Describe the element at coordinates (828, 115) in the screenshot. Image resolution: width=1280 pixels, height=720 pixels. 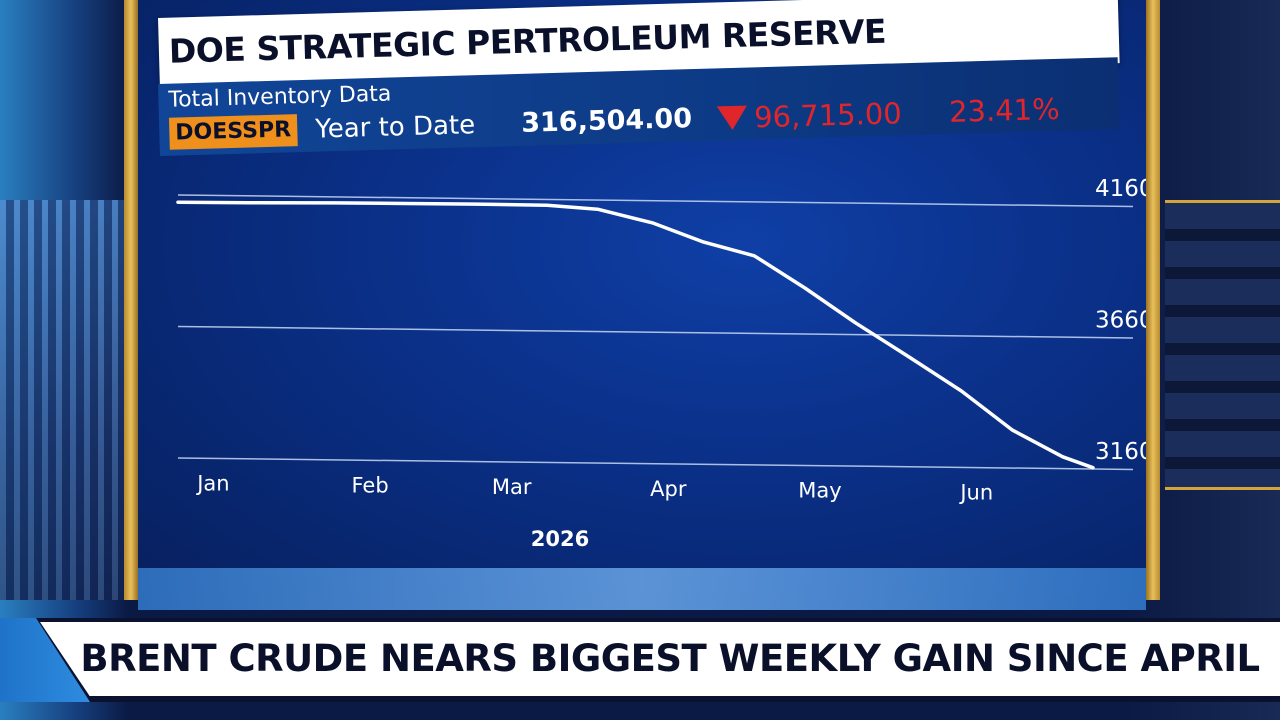
I see `quote-change: 96,715.00` at that location.